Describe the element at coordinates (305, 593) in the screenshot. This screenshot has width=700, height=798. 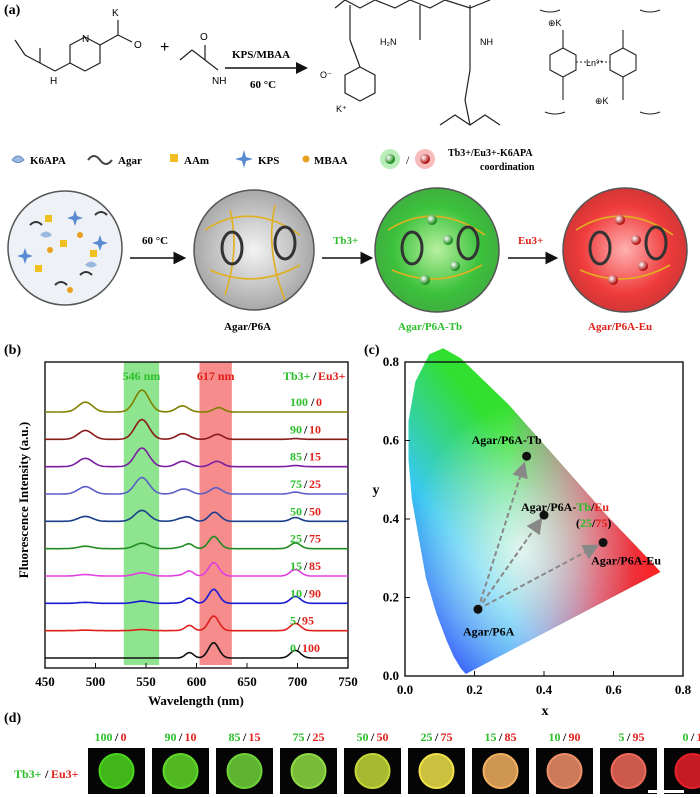
I see `legend-sep-7: /` at that location.